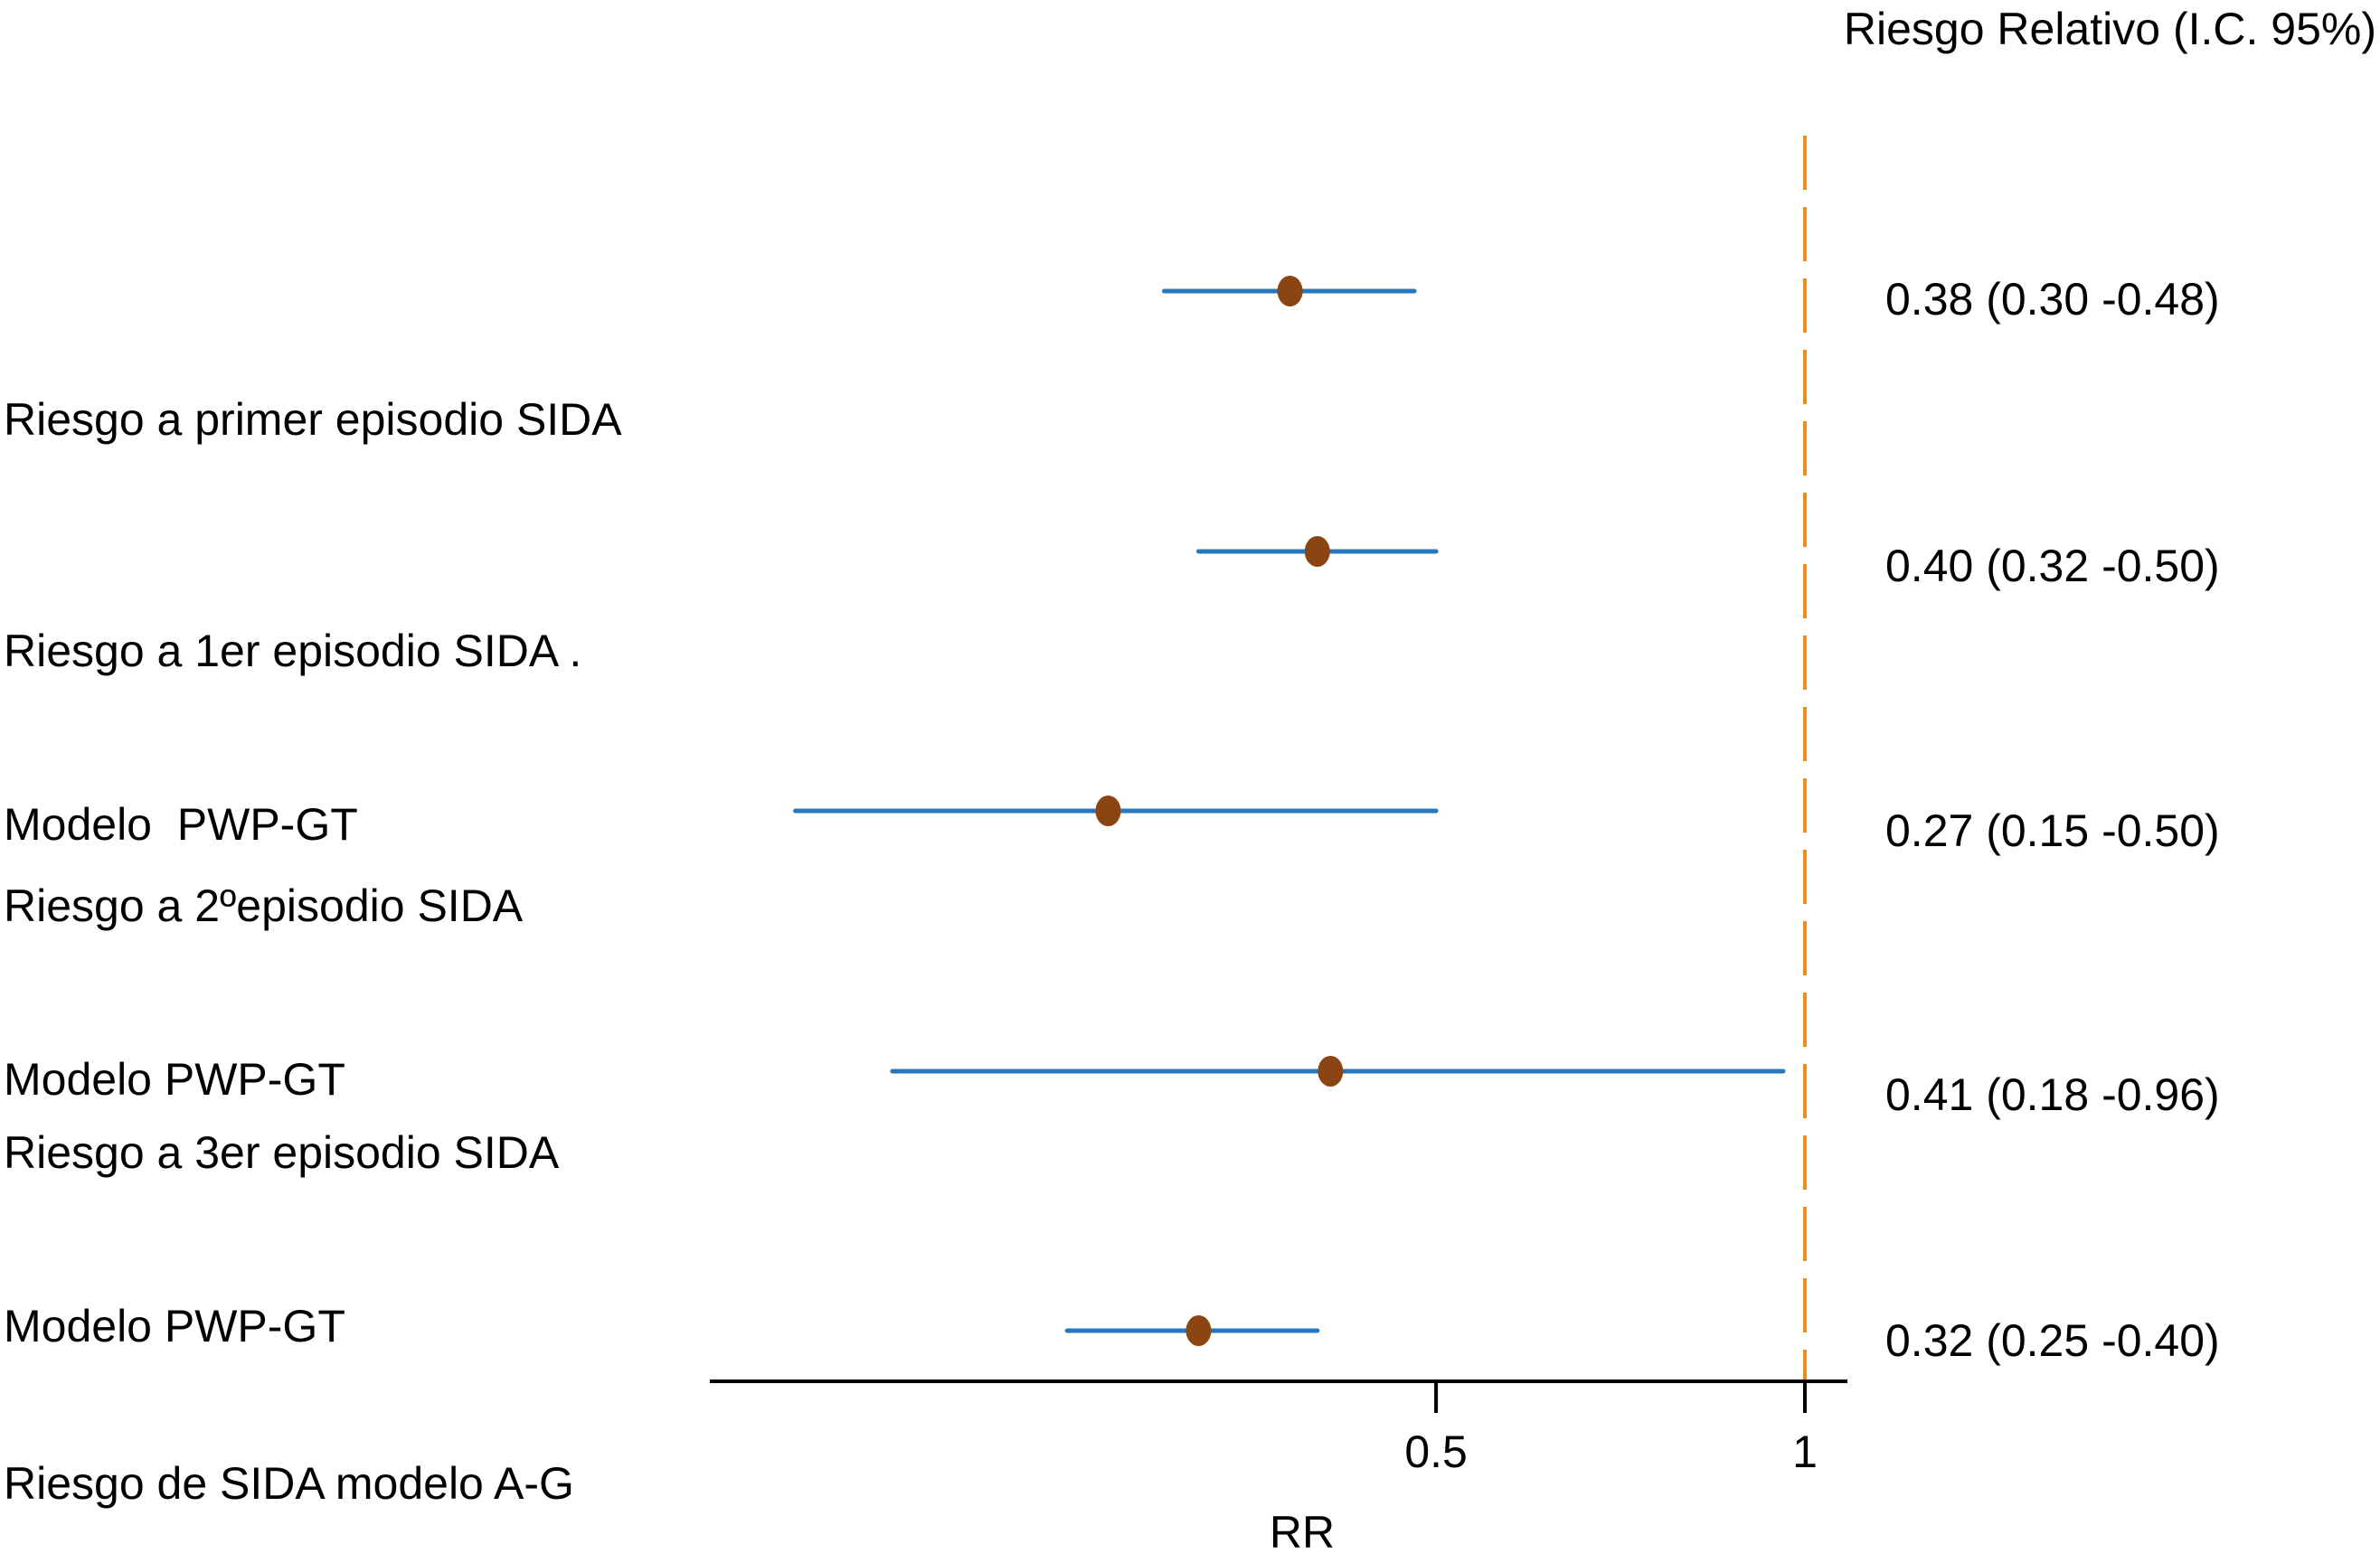 This screenshot has height=1563, width=2380. What do you see at coordinates (264, 906) in the screenshot?
I see `row-label-line: Riesgo a 2ºepisodio SIDA` at bounding box center [264, 906].